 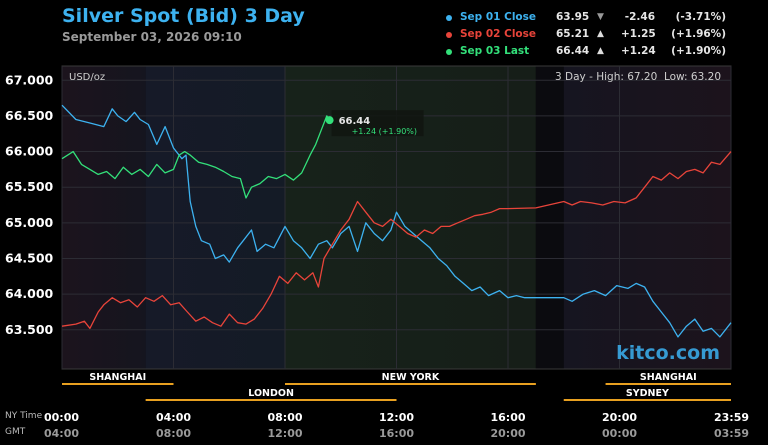 I want to click on chart-date: September 03, 2026 09:10, so click(x=152, y=37).